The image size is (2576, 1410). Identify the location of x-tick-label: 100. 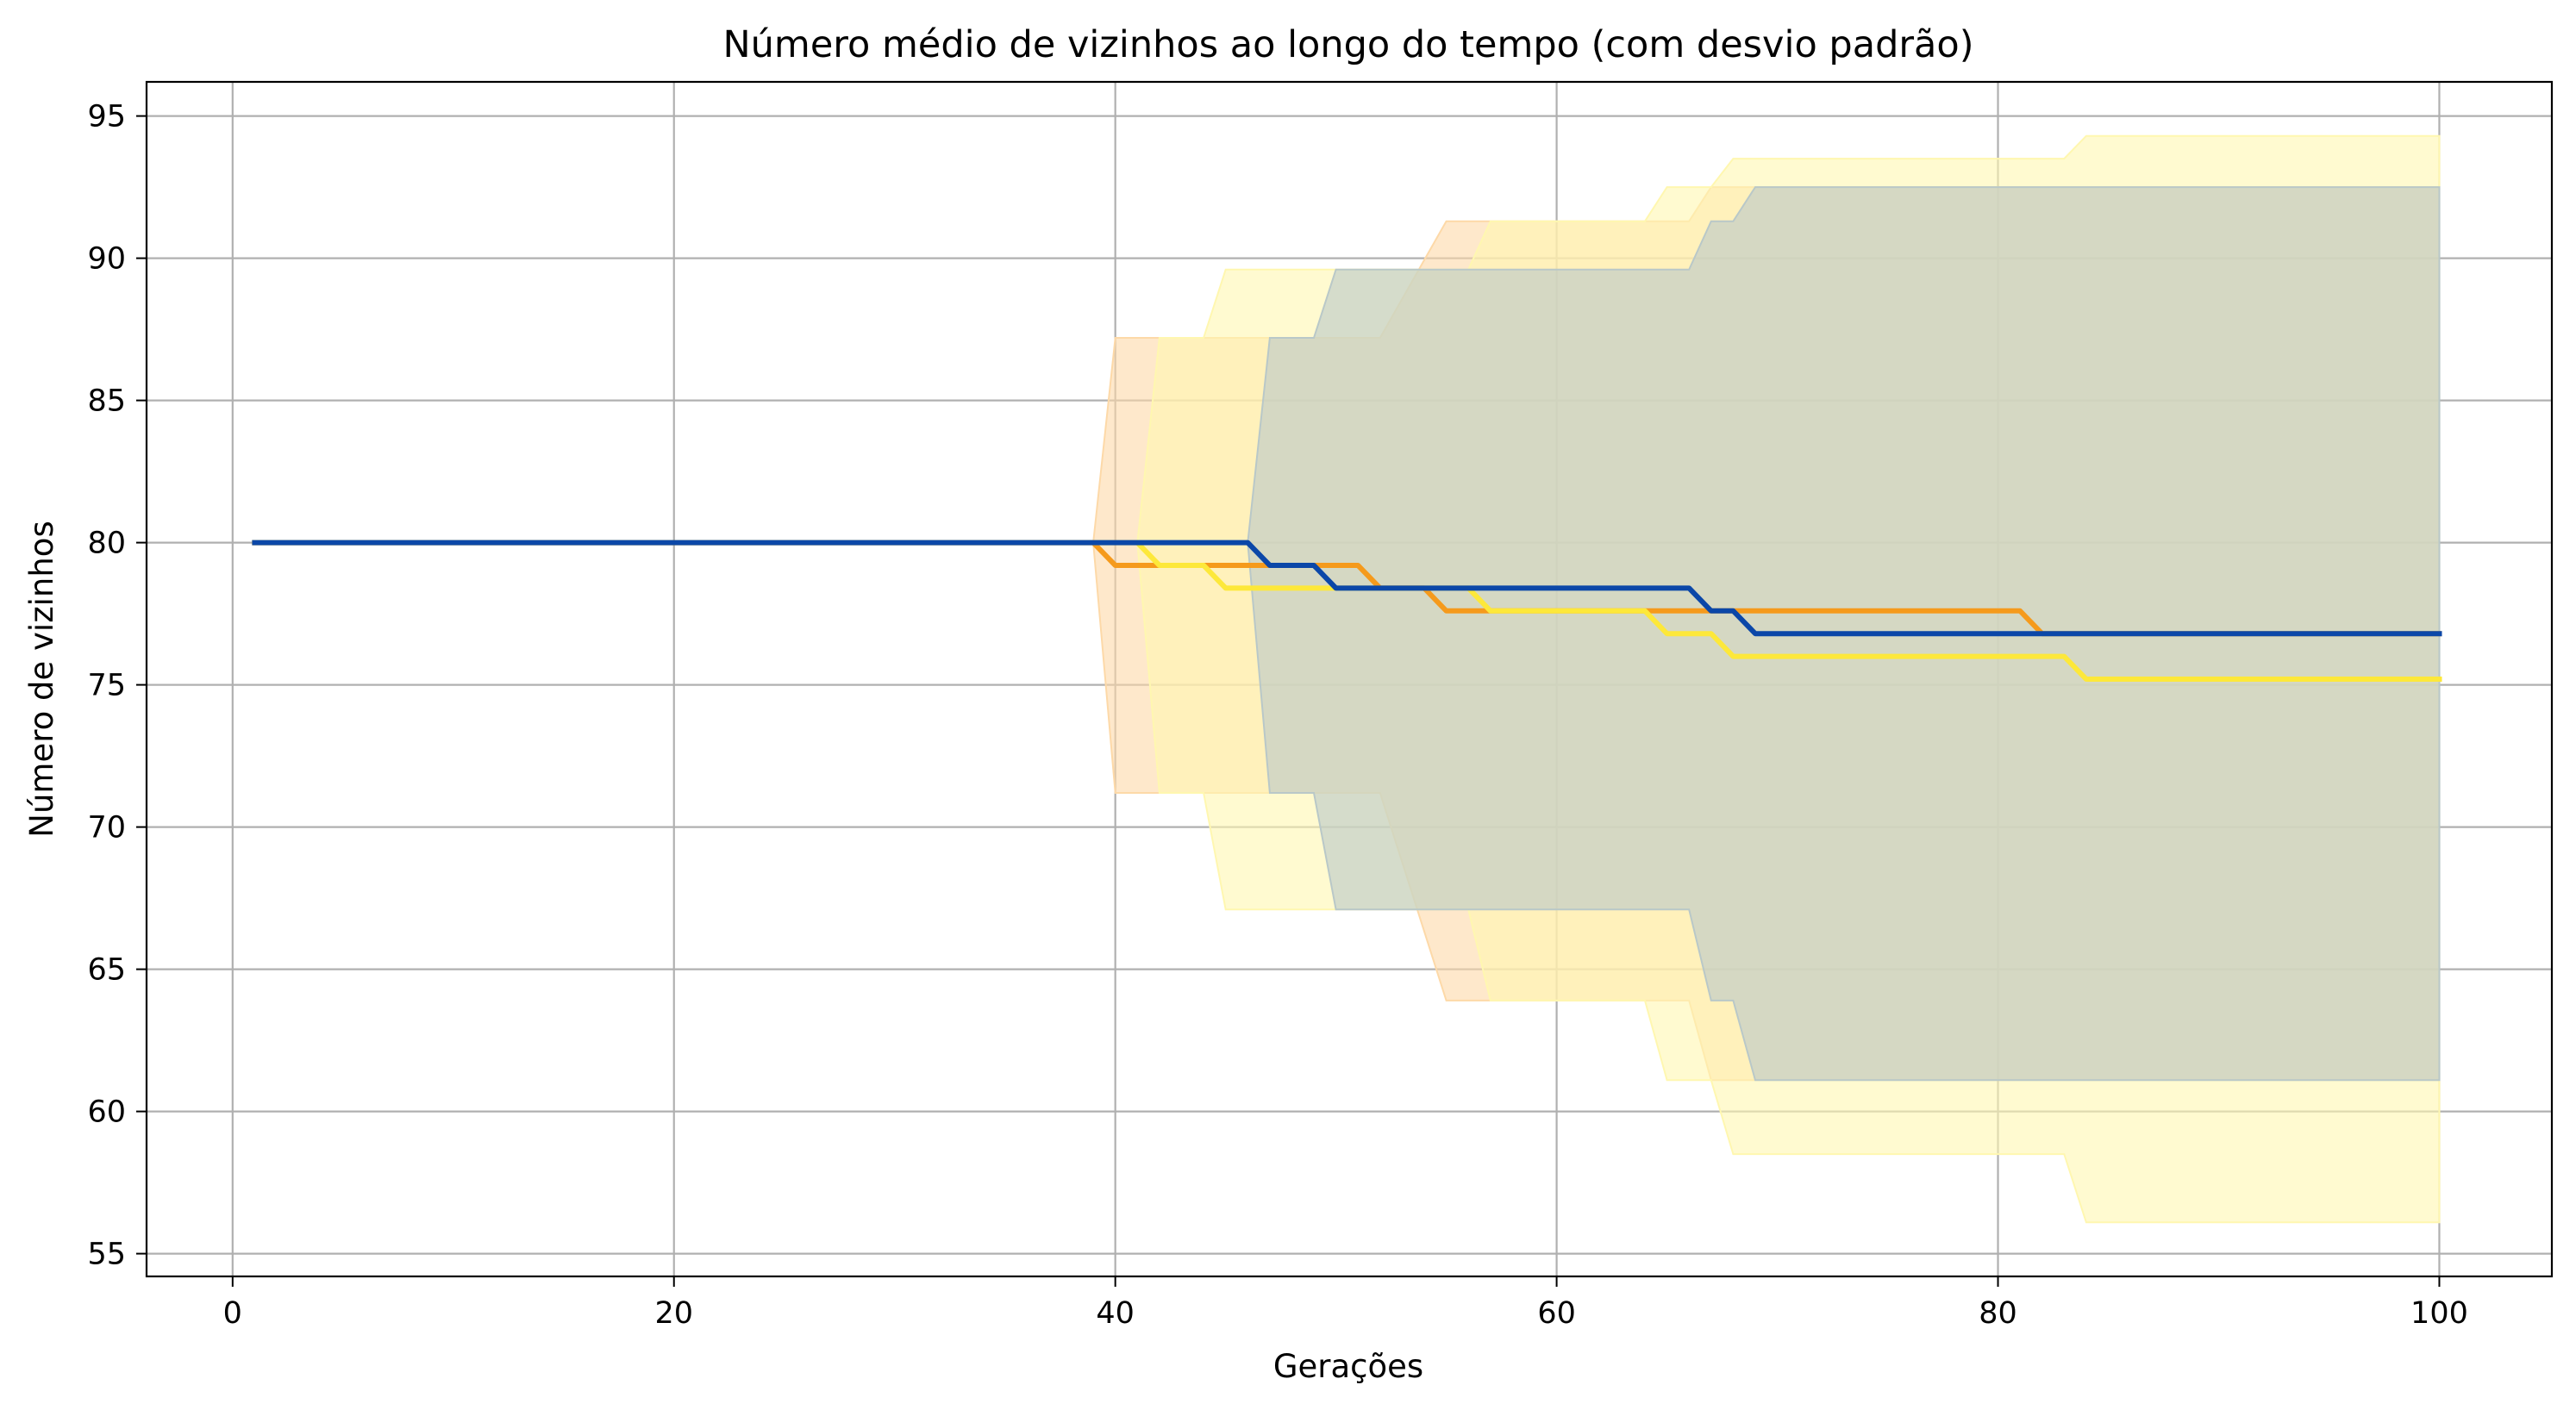
(2439, 1313).